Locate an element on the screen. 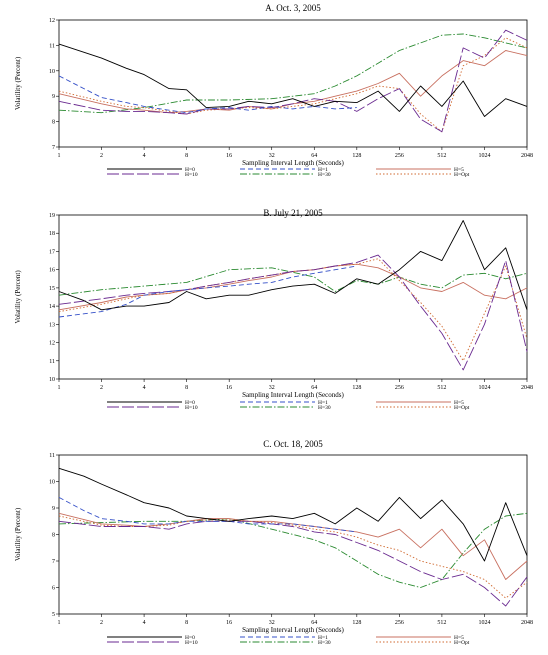  y-tick-label: 6 is located at coordinates (53, 589).